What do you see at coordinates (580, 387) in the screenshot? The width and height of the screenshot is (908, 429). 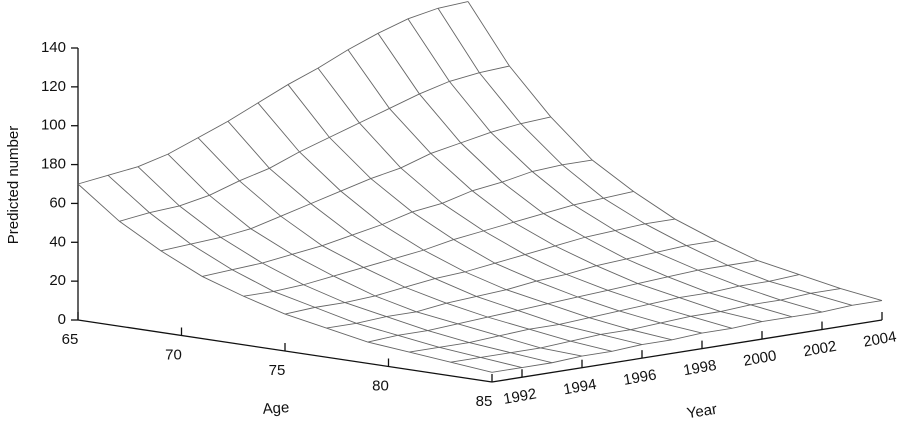 I see `y-tick-label: 1994` at bounding box center [580, 387].